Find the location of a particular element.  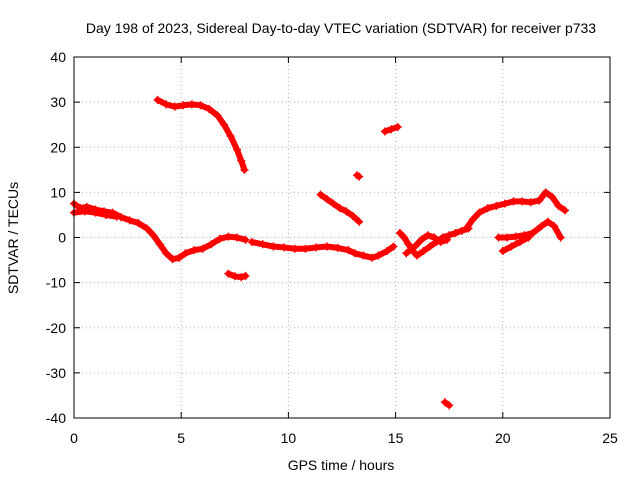

x-tick-label: 0 is located at coordinates (74, 438).